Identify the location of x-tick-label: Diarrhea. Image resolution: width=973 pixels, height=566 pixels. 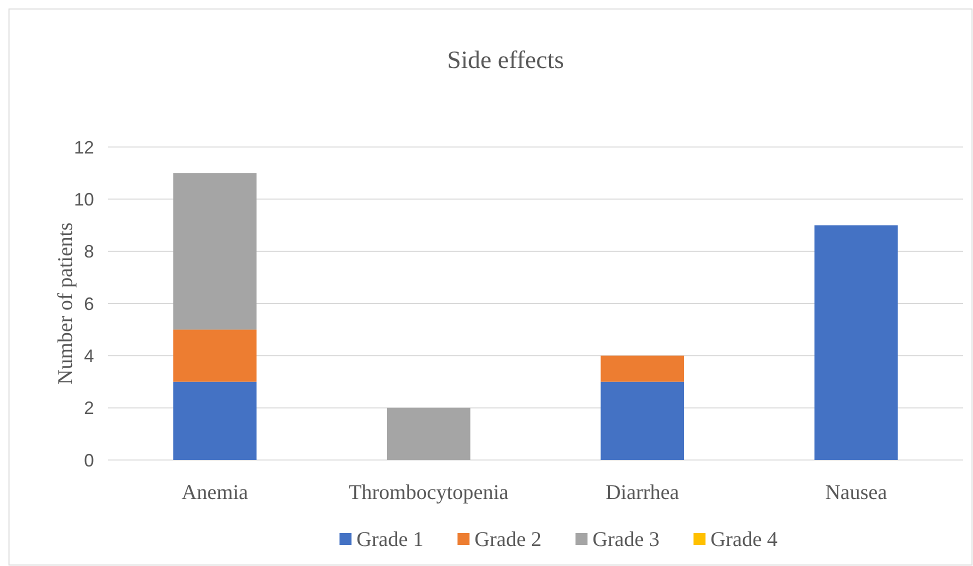
(643, 492).